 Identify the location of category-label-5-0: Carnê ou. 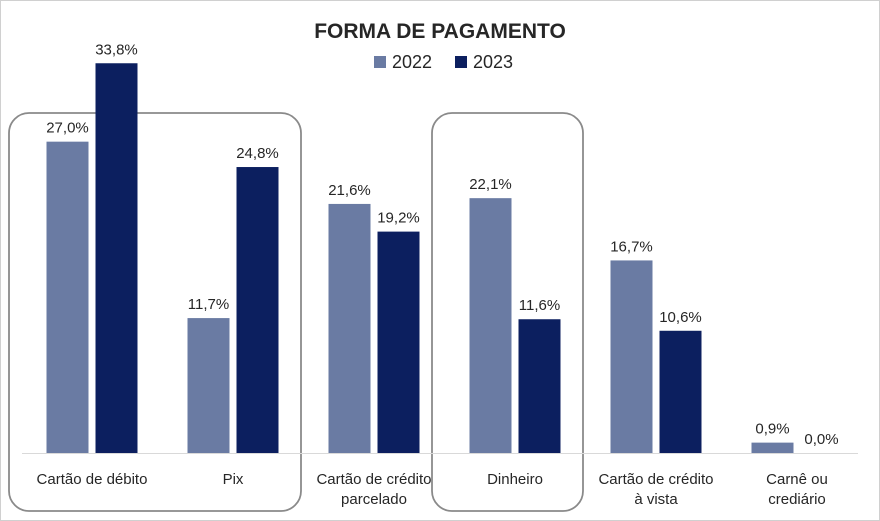
(797, 479).